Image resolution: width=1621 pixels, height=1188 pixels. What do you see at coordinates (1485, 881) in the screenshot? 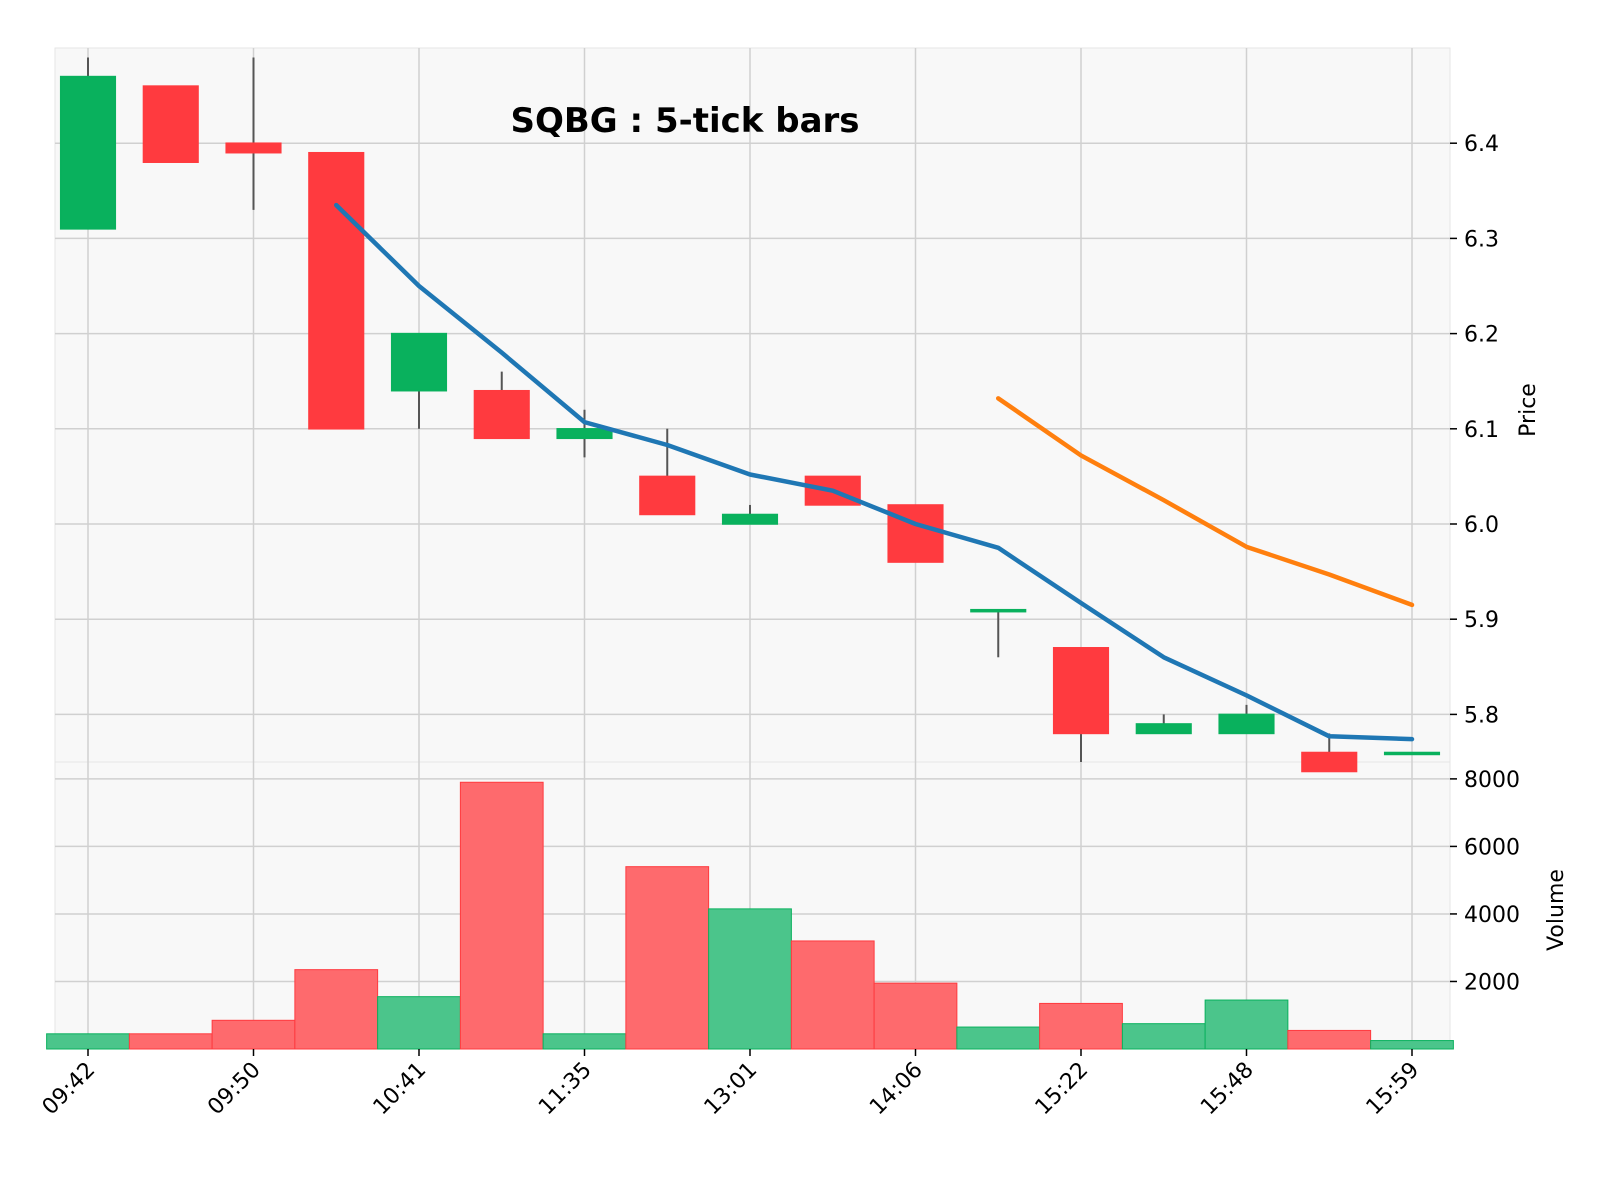
I see `volume-tick-labels: 2000 4000 6000 8000` at bounding box center [1485, 881].